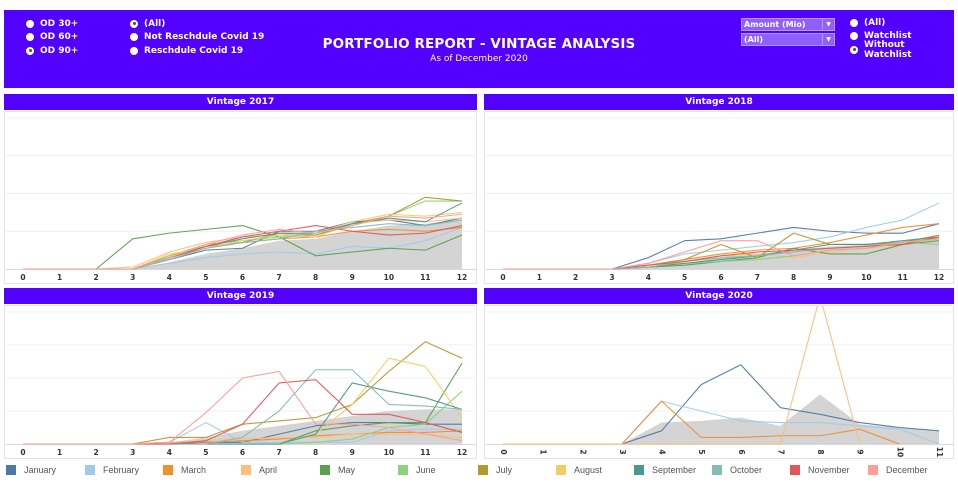  What do you see at coordinates (902, 23) in the screenshot?
I see `watchlist-option-all: (All)` at bounding box center [902, 23].